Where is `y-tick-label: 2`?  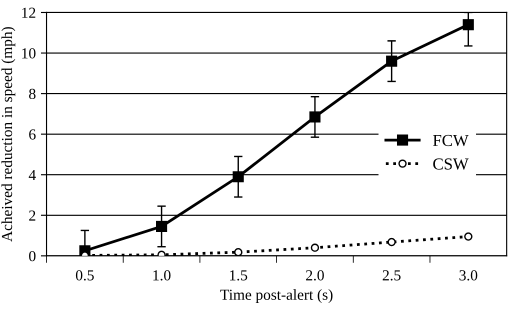
y-tick-label: 2 is located at coordinates (32, 215).